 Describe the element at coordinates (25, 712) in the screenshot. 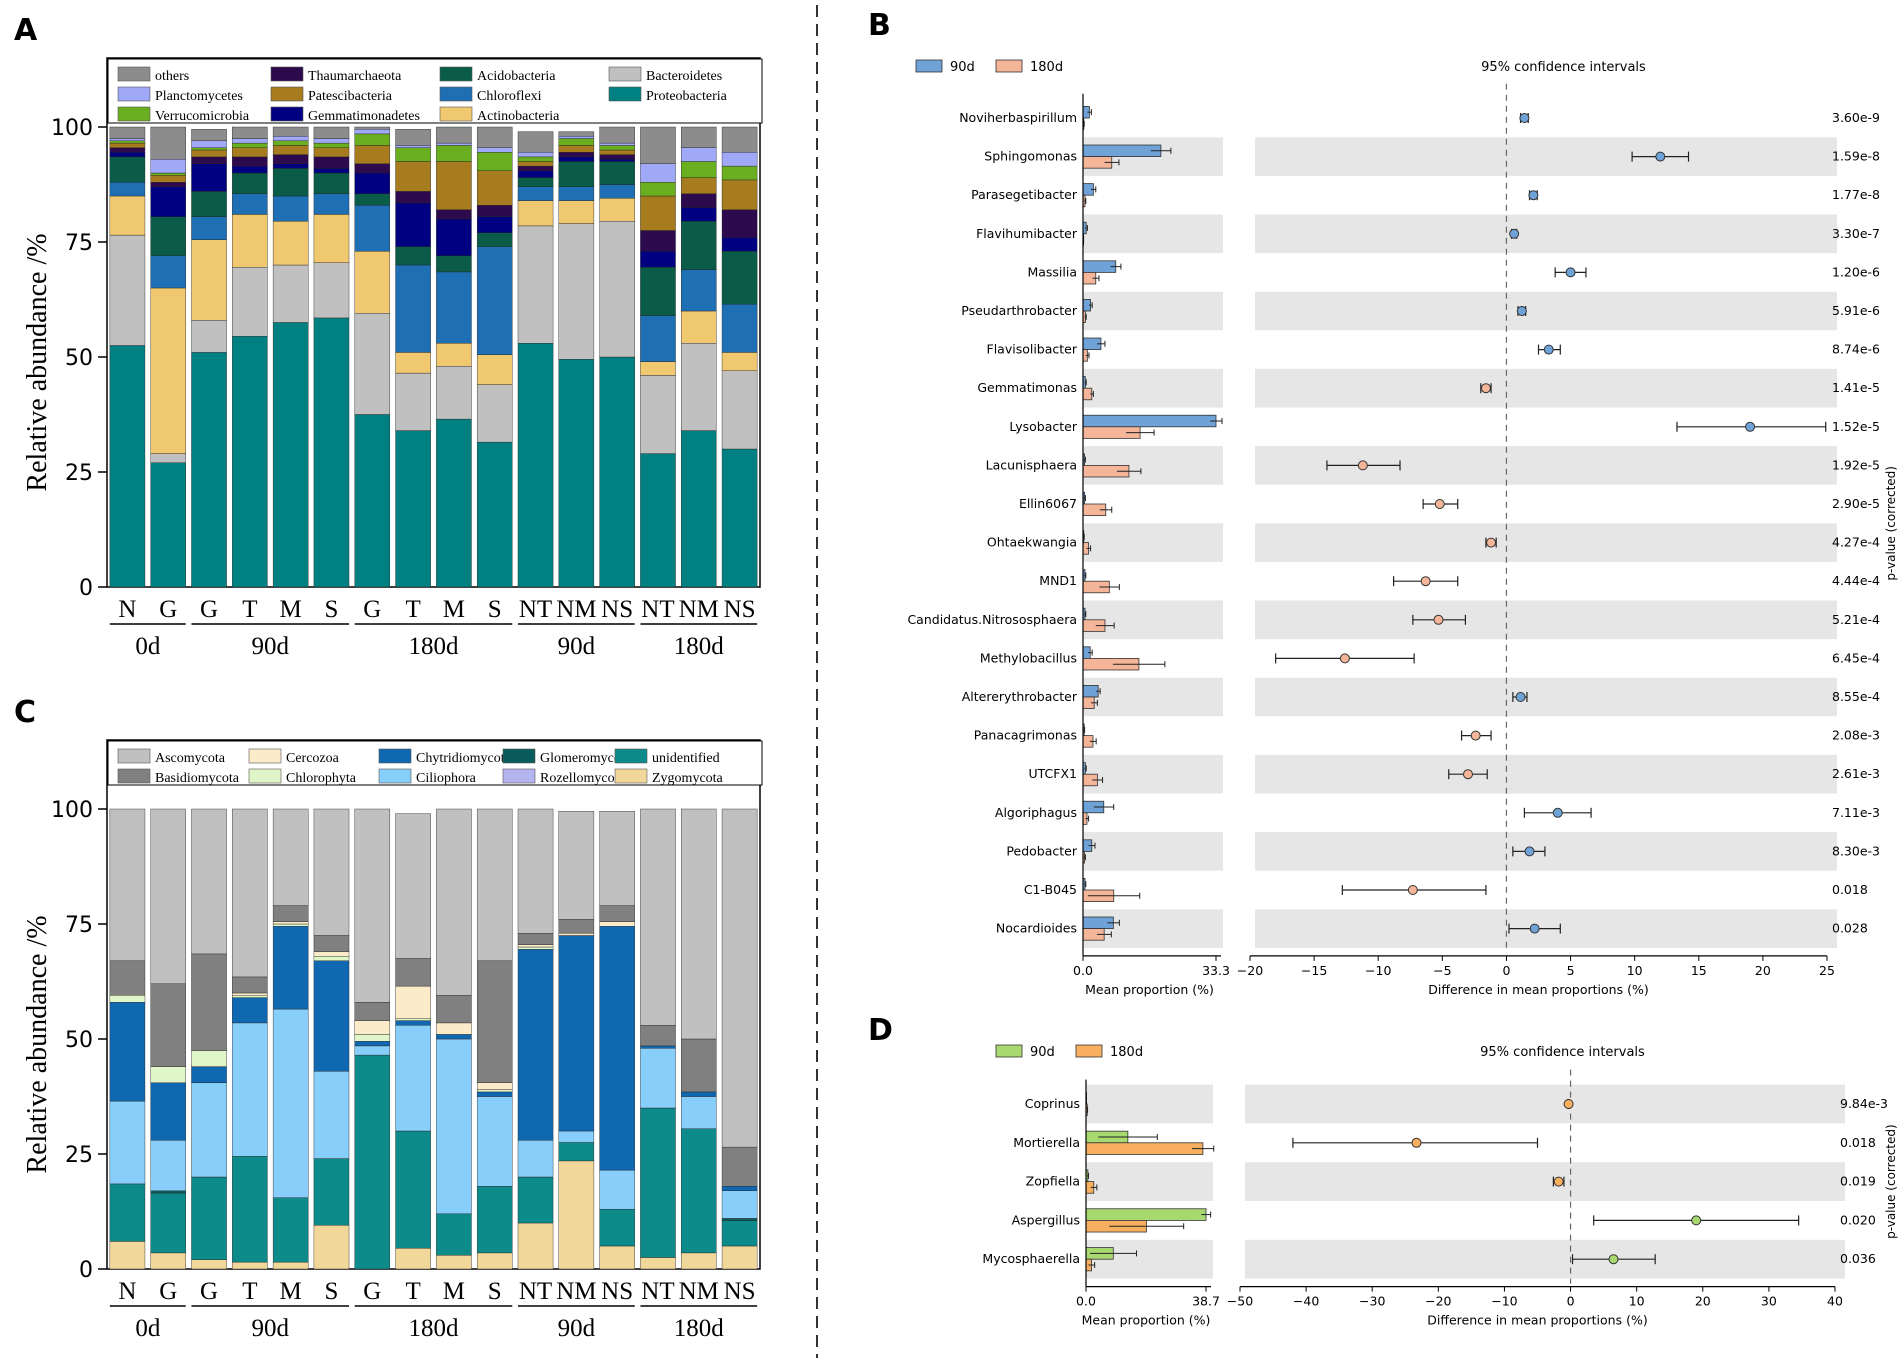

I see `panel-label-c: C` at that location.